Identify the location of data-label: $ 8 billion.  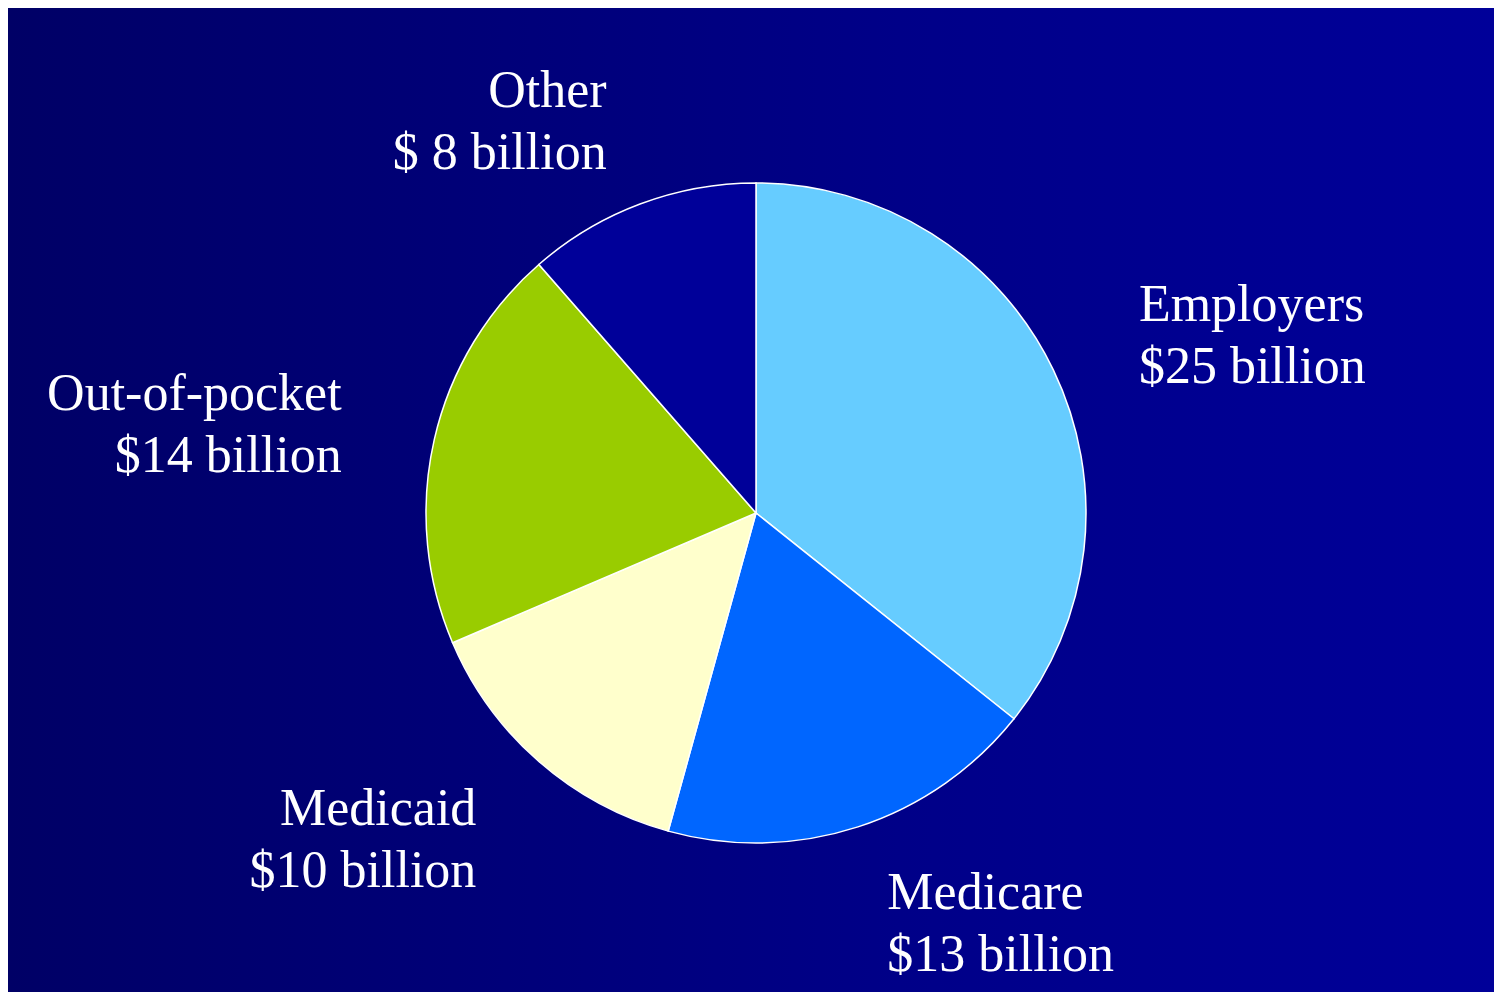
(499, 152).